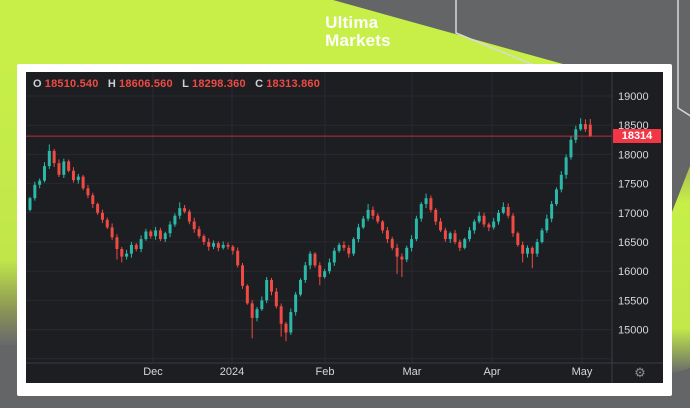 This screenshot has height=408, width=690. Describe the element at coordinates (185, 84) in the screenshot. I see `low-label: L` at that location.